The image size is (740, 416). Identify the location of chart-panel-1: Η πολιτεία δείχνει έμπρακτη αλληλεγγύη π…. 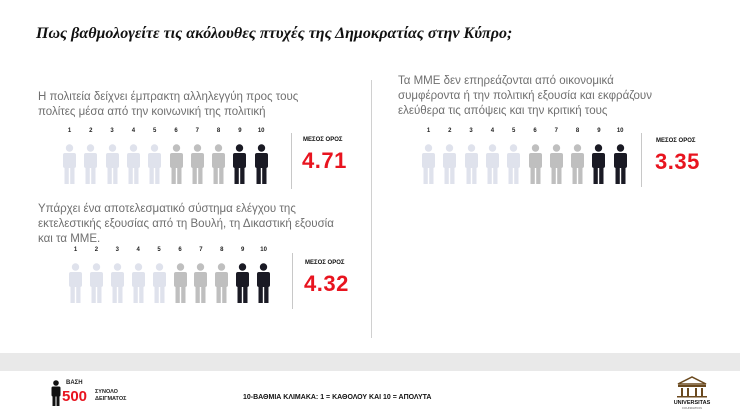
(188, 105).